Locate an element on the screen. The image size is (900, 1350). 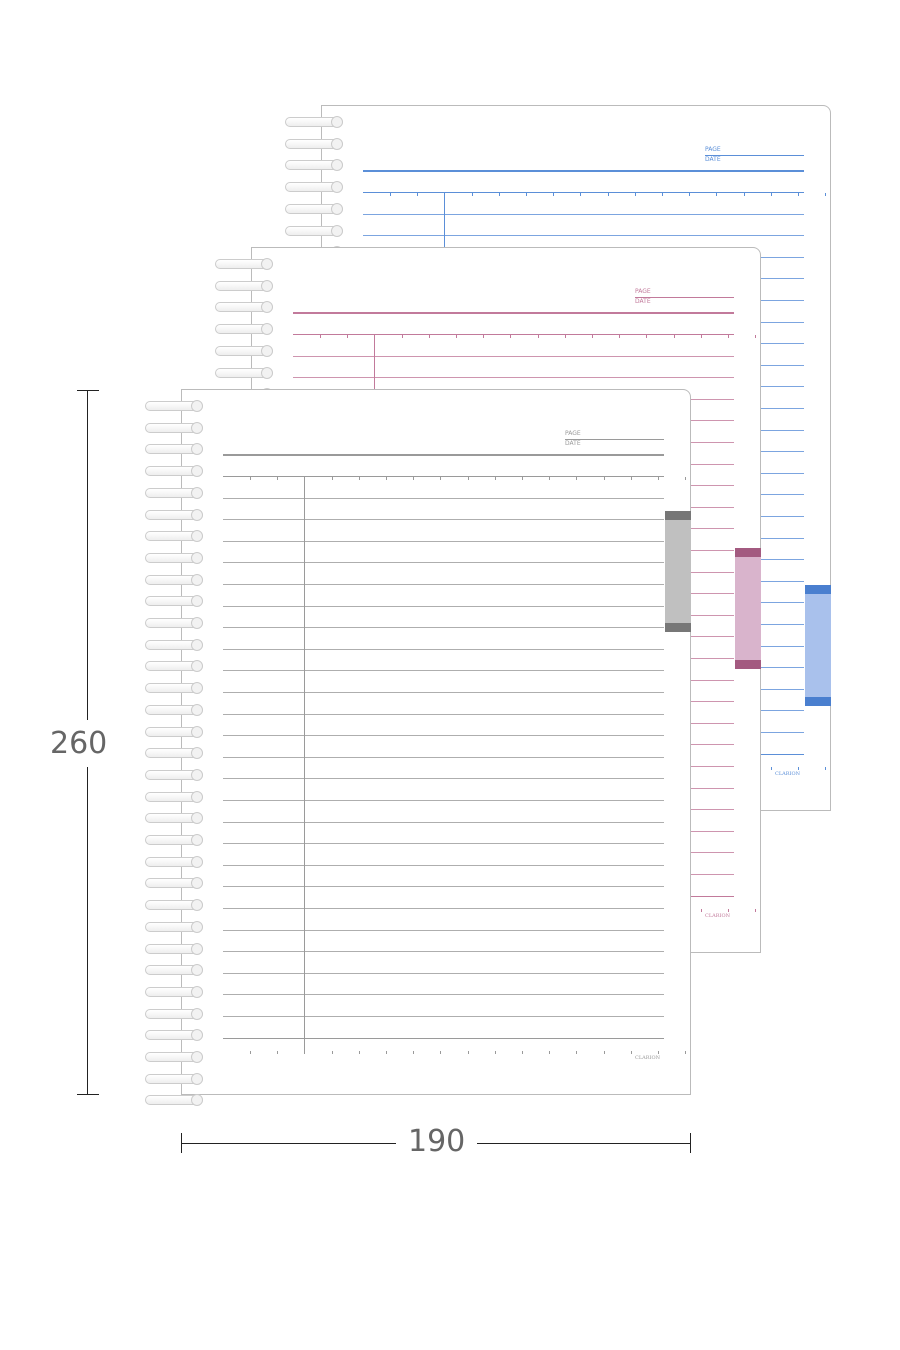
margin-line is located at coordinates (304, 764).